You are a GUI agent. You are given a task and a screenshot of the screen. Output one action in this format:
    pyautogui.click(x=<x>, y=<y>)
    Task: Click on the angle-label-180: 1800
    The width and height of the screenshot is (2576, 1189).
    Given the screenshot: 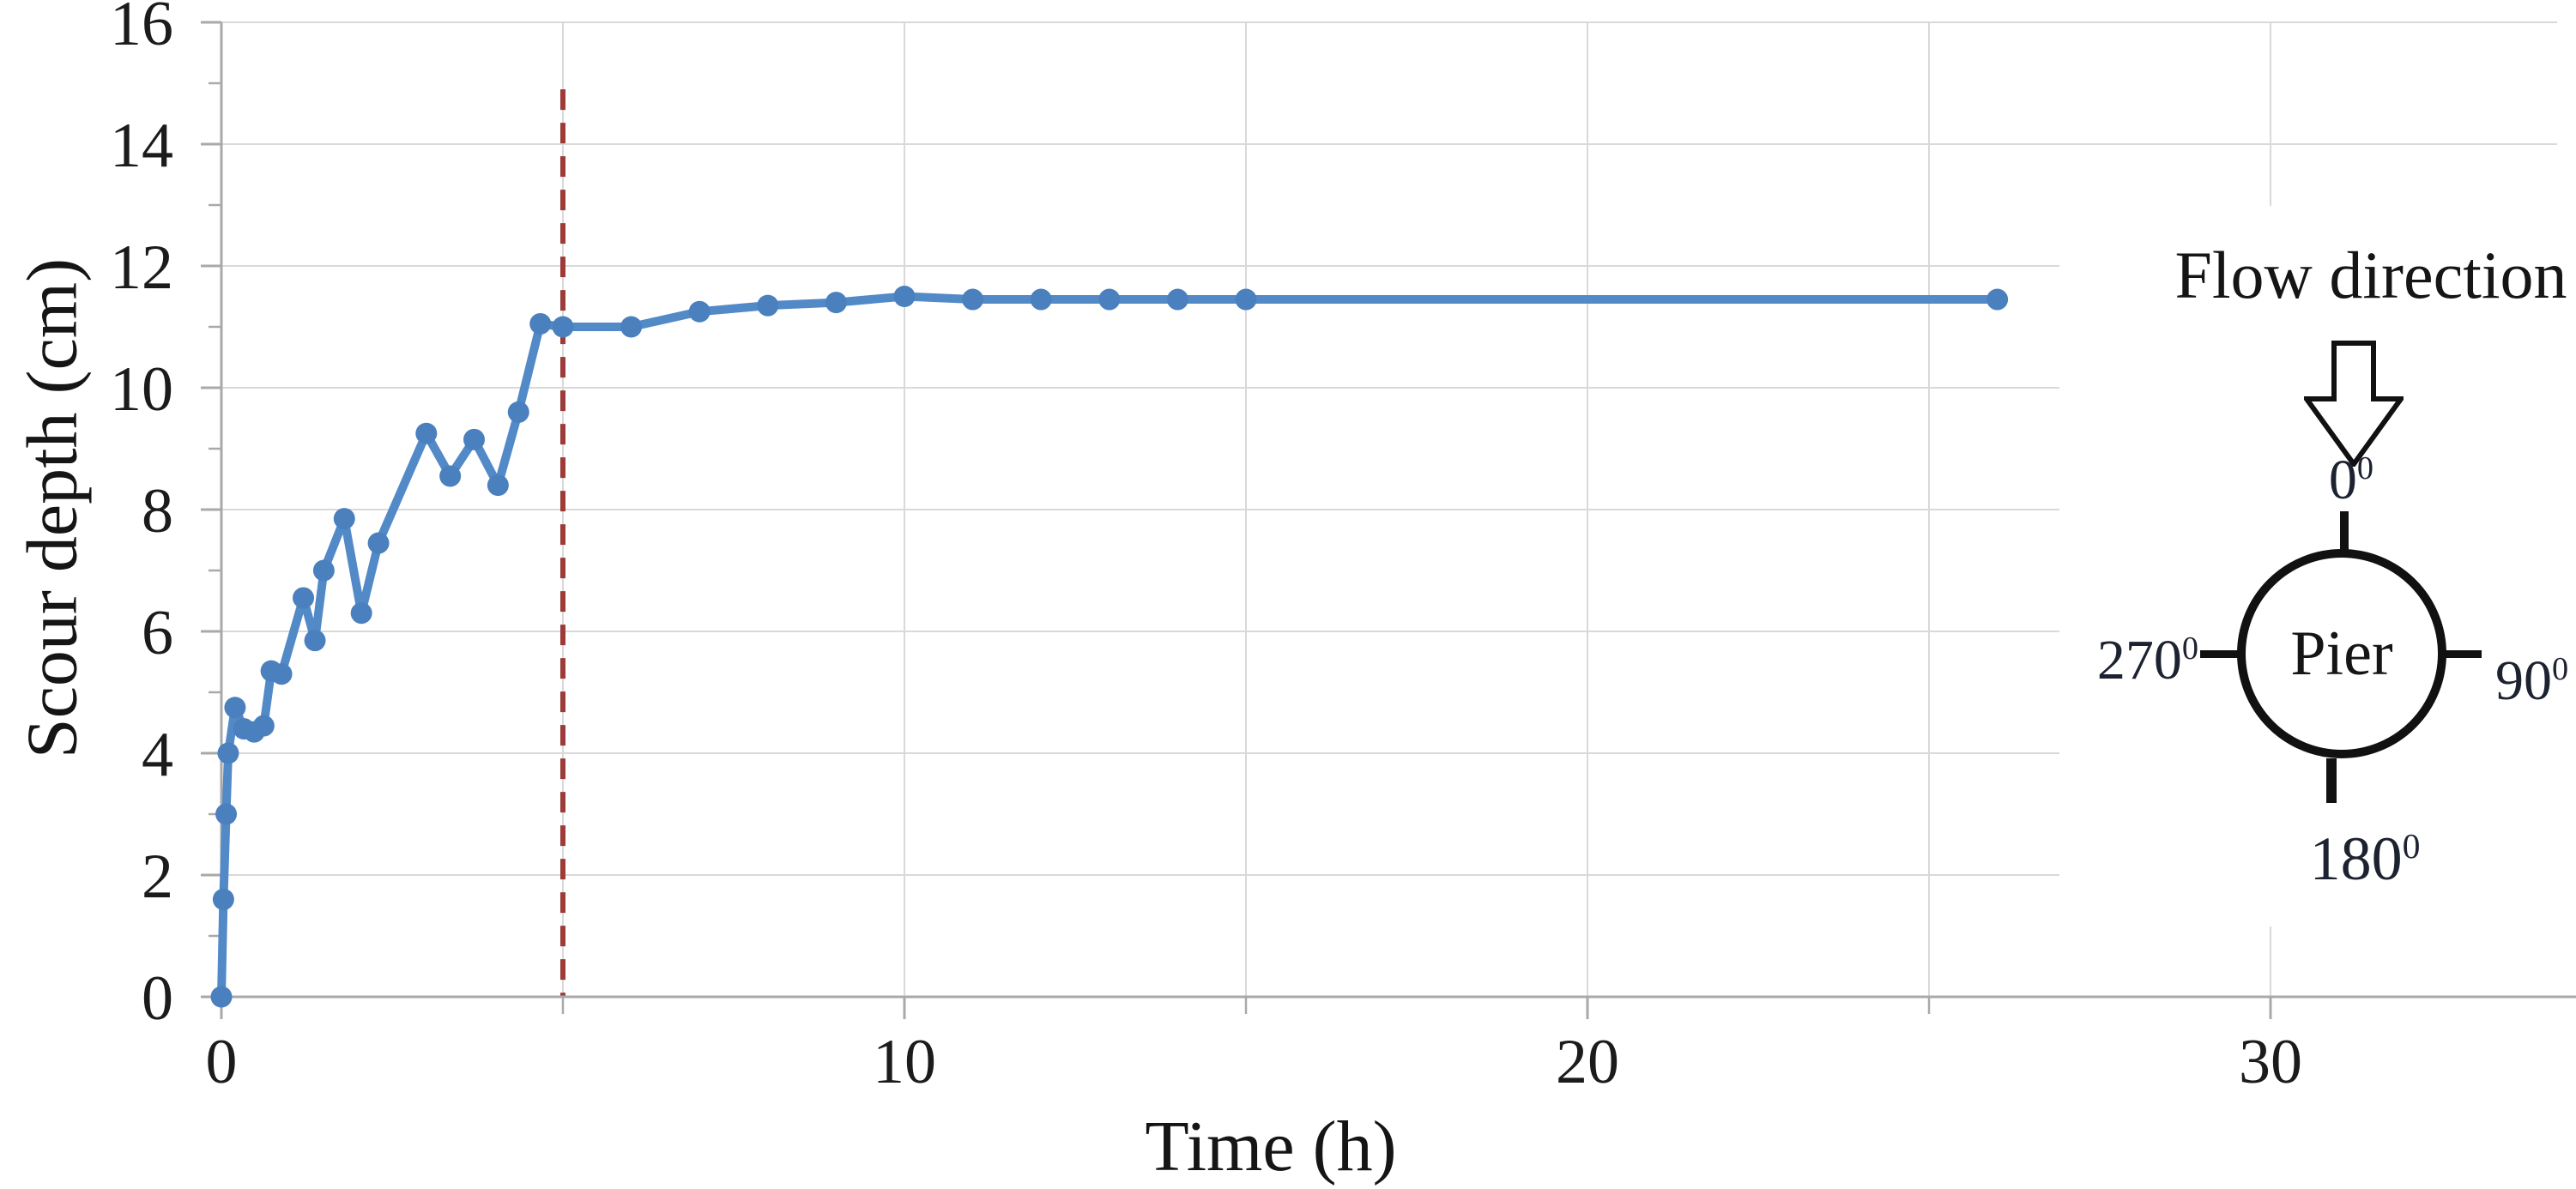 What is the action you would take?
    pyautogui.click(x=2365, y=859)
    